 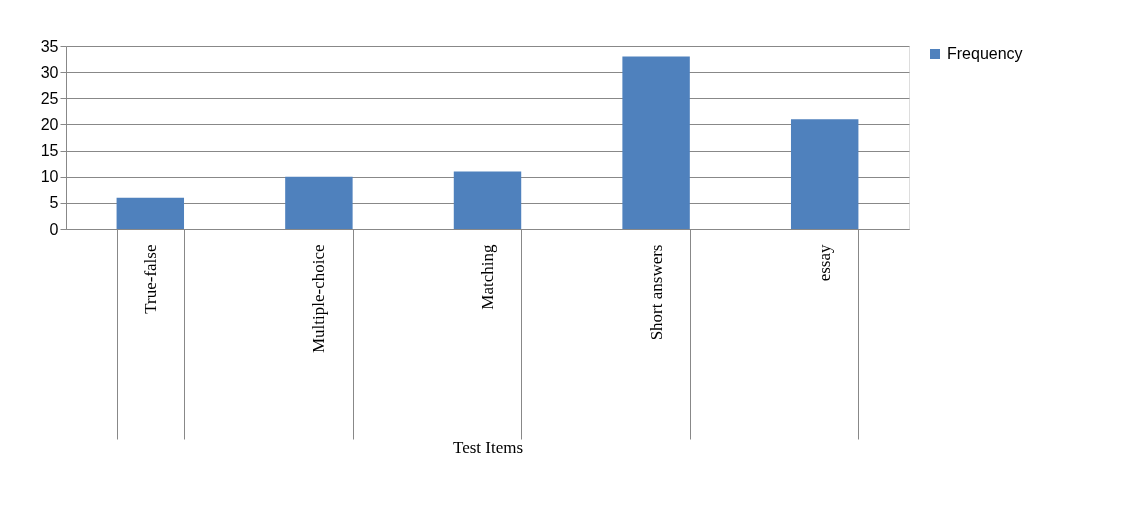 I want to click on x-tick-label: True-false, so click(x=150, y=279).